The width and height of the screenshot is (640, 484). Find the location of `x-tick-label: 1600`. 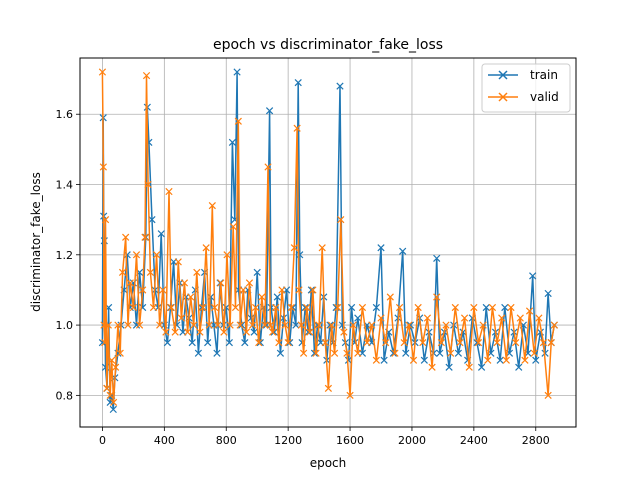

x-tick-label: 1600 is located at coordinates (350, 440).